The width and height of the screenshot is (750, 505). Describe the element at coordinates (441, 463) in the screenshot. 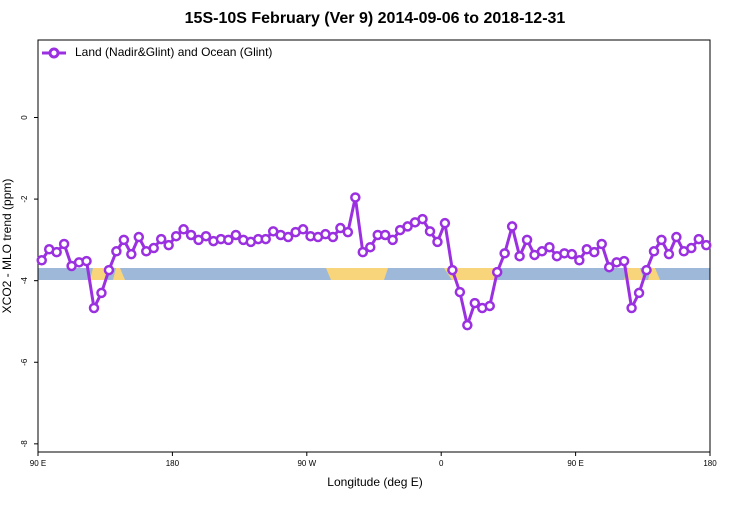

I see `x-tick-label: 0` at that location.